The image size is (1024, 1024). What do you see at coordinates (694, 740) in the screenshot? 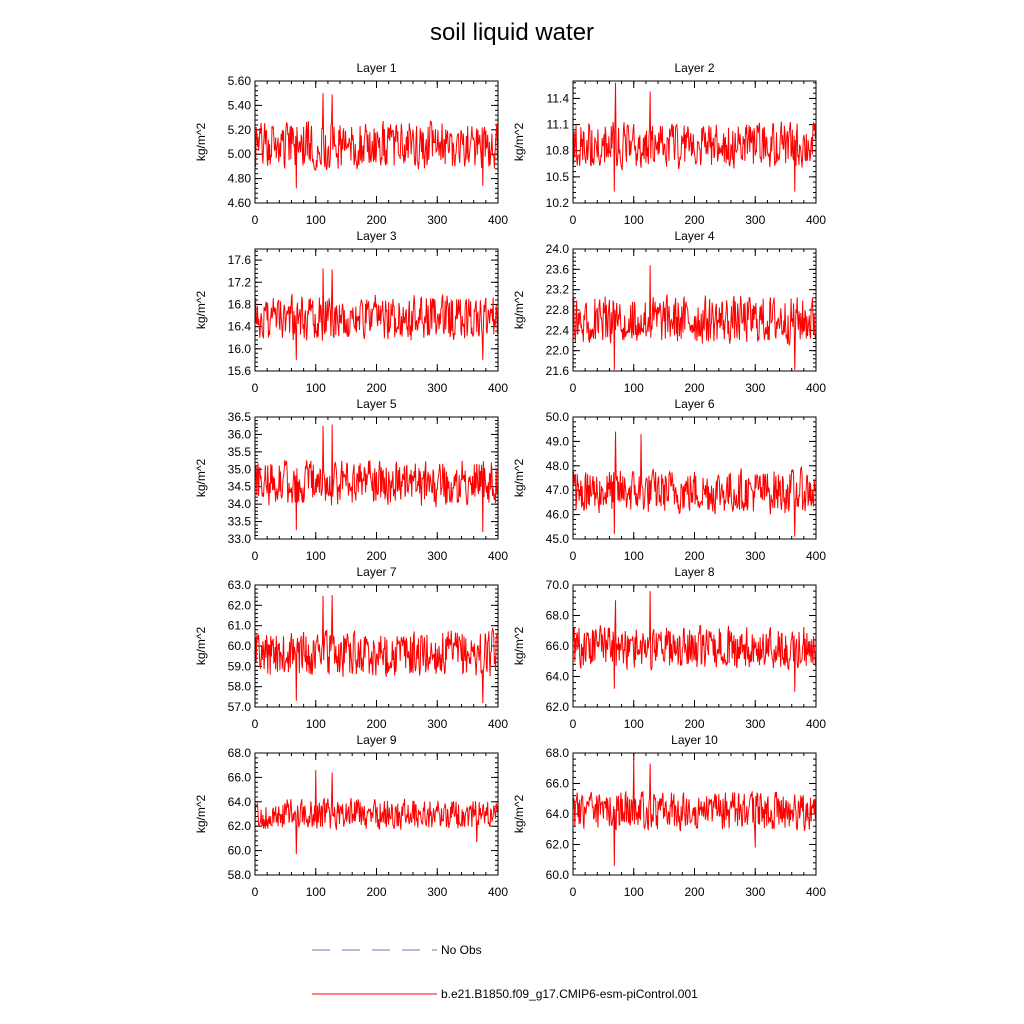
I see `panel-title: Layer 10` at bounding box center [694, 740].